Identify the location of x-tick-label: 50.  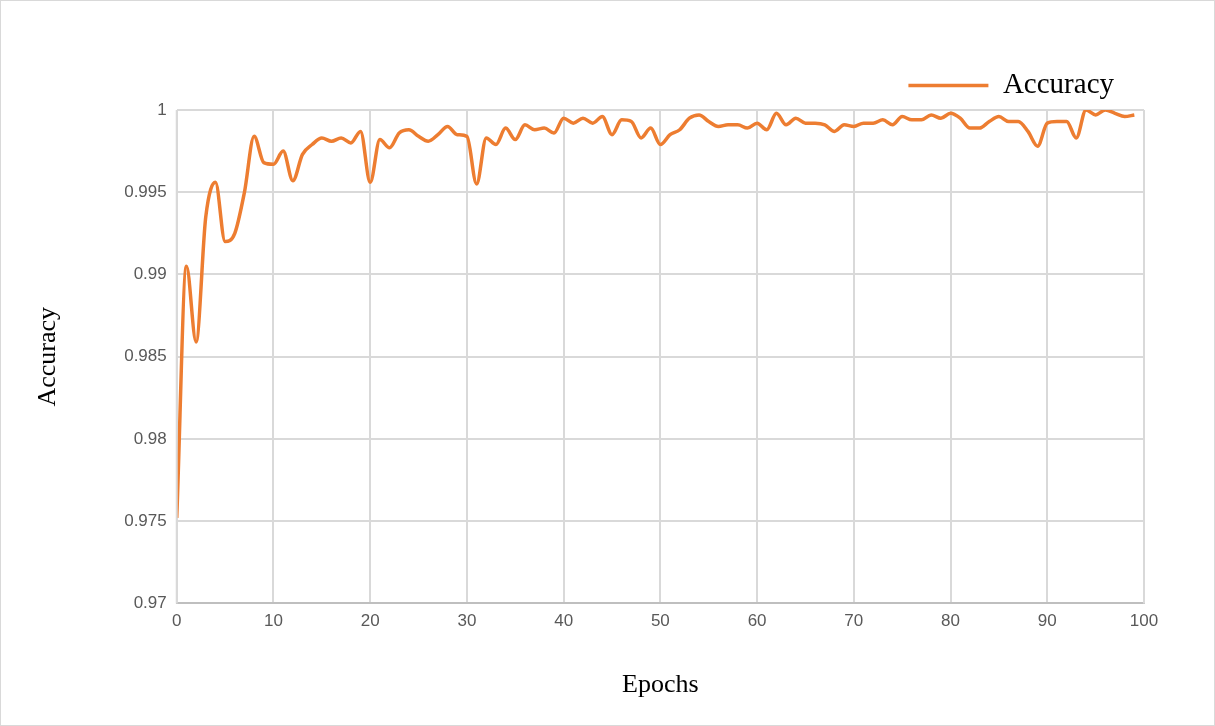
(660, 621).